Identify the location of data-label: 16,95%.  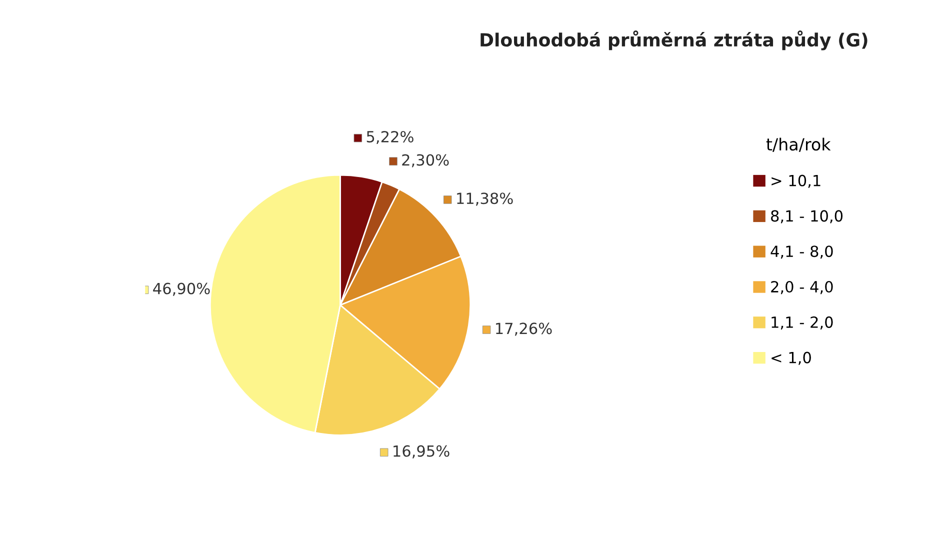
(422, 451).